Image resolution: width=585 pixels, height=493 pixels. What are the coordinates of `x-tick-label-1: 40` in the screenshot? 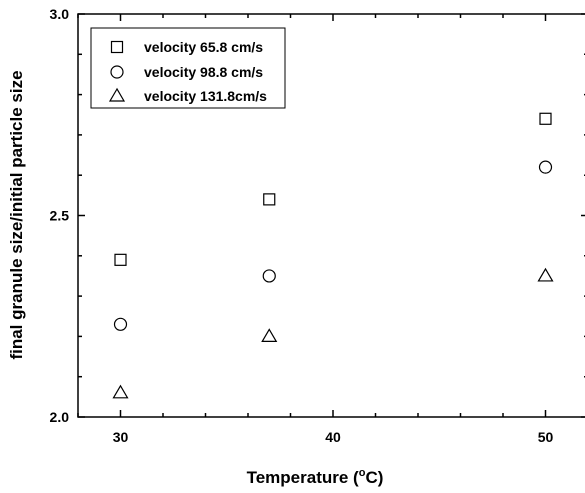 It's located at (333, 437).